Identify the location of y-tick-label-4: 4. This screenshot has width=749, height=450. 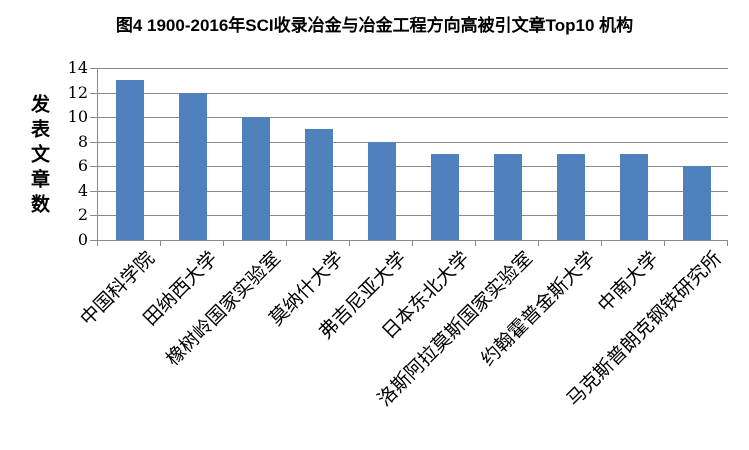
(82, 190).